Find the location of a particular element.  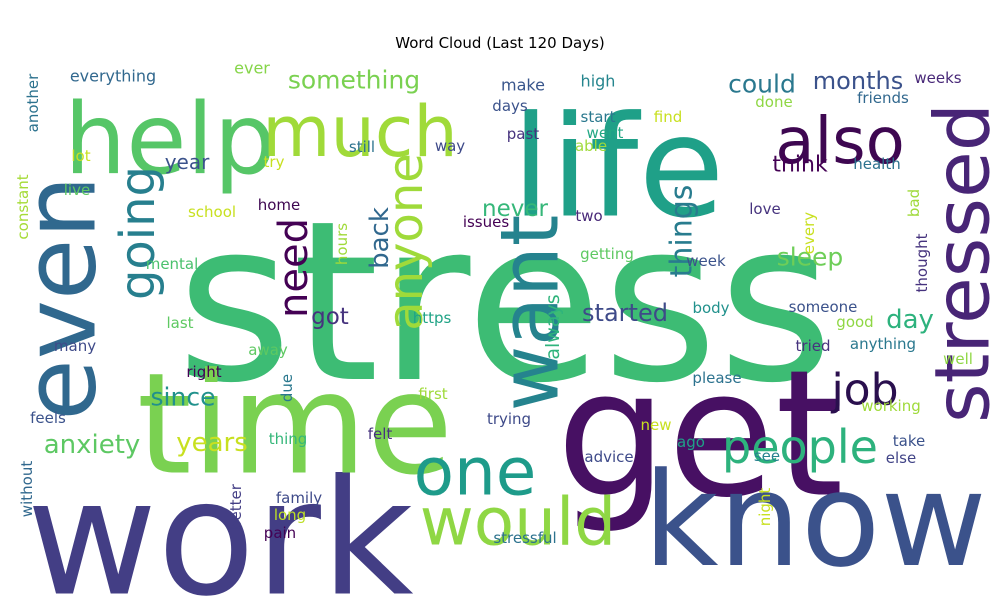

word-good: good is located at coordinates (854, 322).